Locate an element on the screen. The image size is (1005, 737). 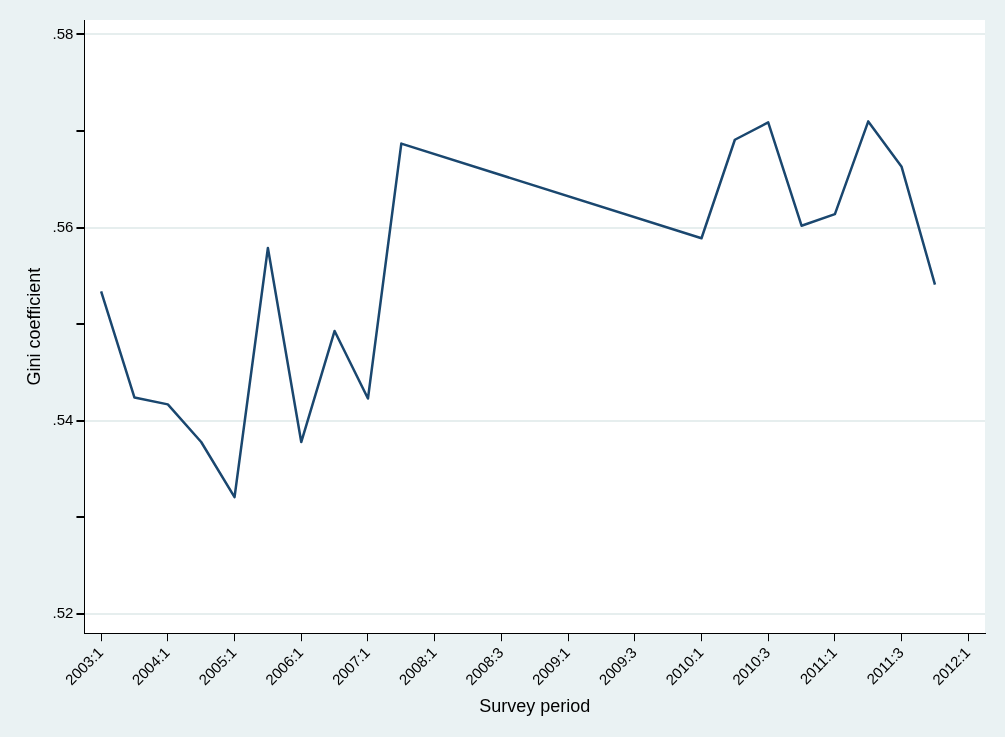
y-tick-label: .58 is located at coordinates (63, 33).